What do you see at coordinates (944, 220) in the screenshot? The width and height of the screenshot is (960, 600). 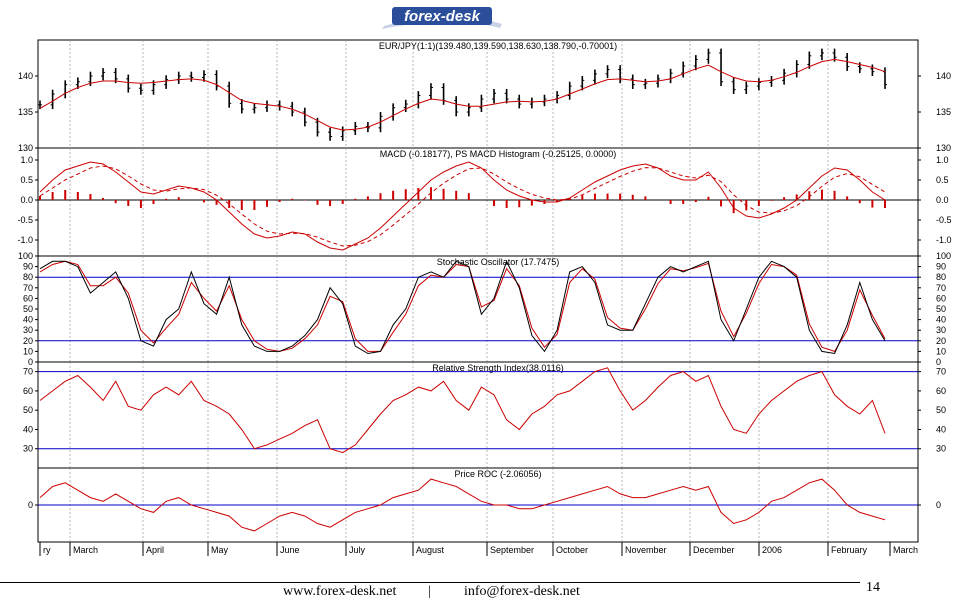 I see `y-tick-label-right: -0.5` at bounding box center [944, 220].